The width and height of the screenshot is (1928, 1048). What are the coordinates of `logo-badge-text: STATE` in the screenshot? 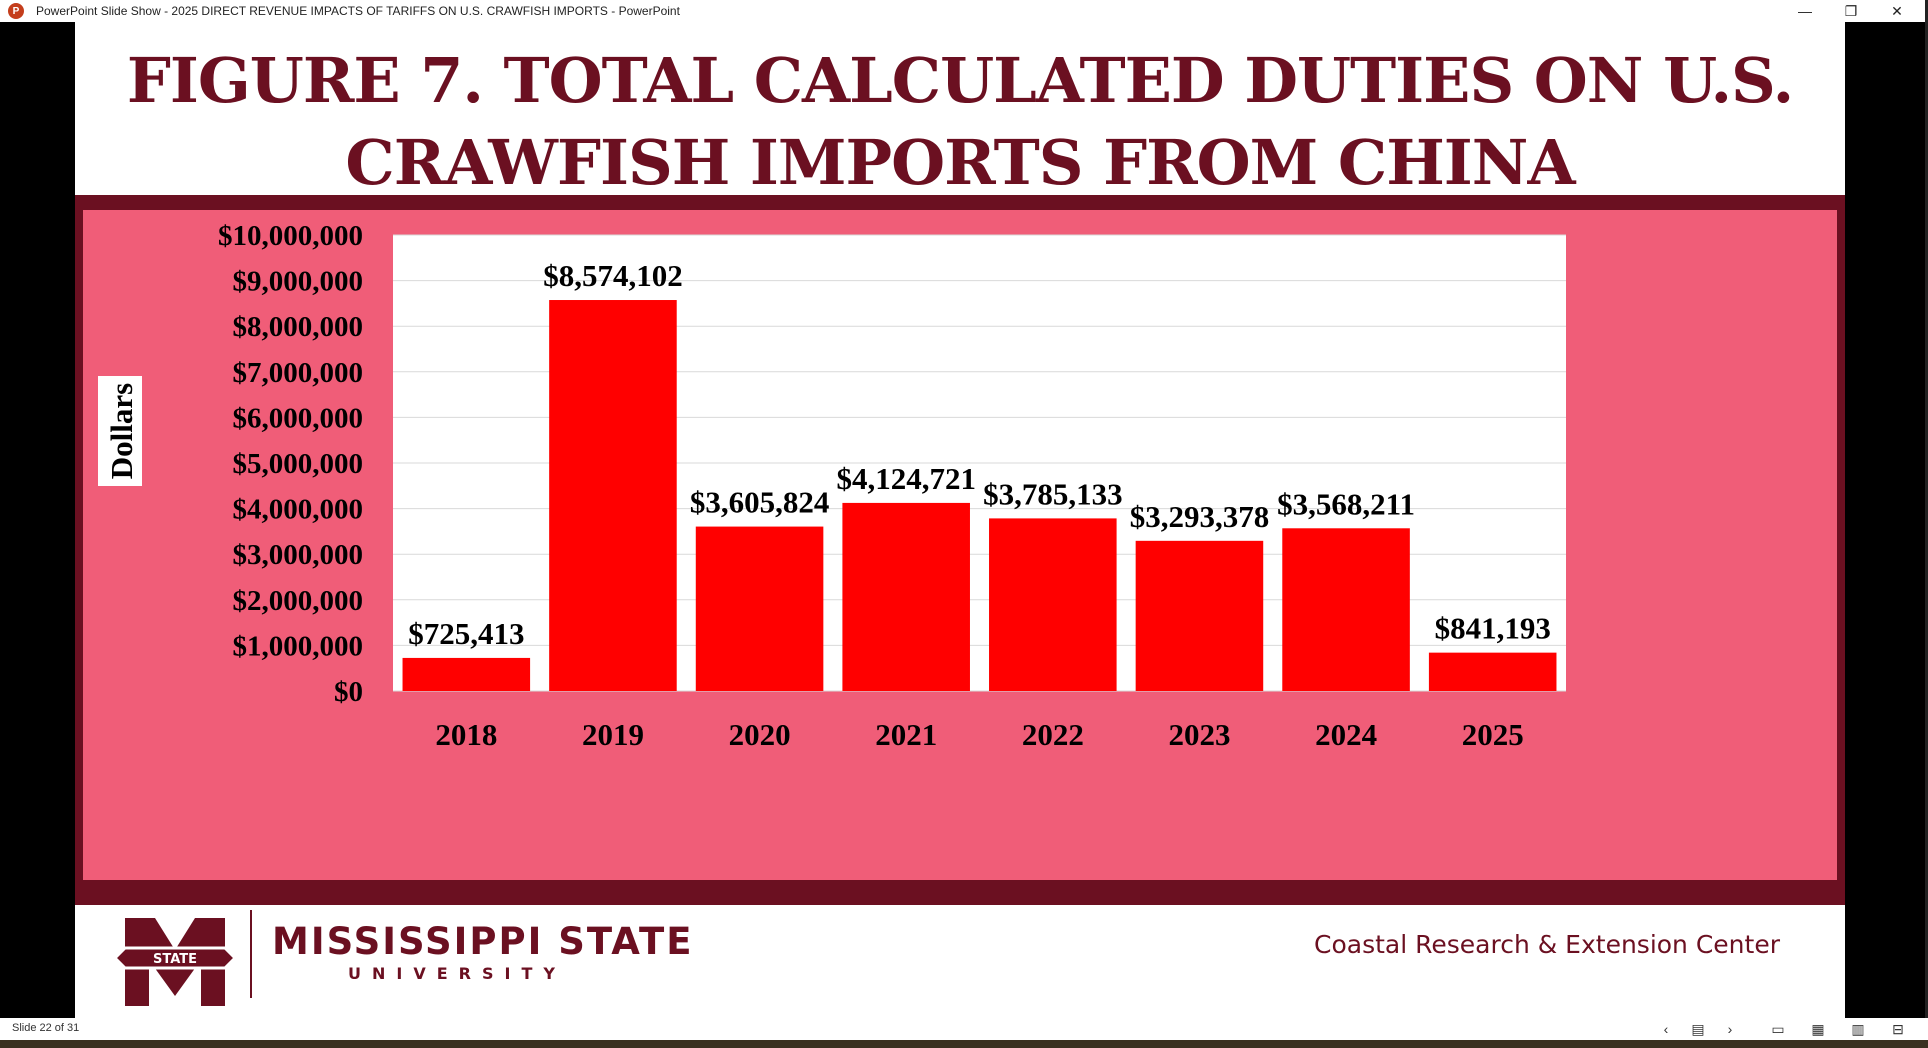 It's located at (175, 959).